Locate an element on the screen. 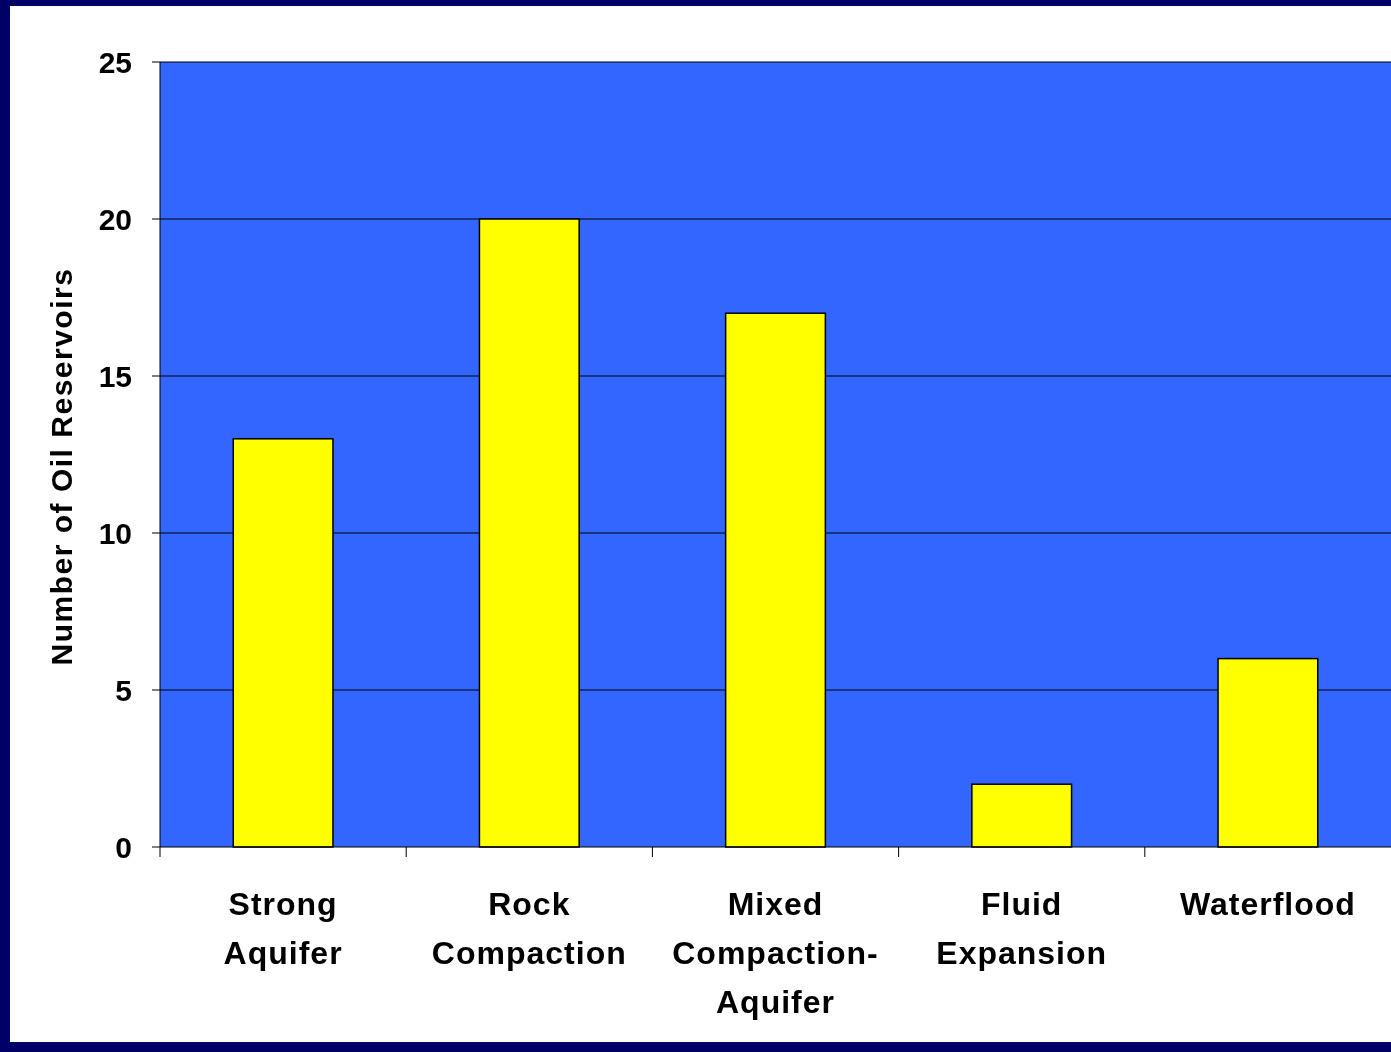 The height and width of the screenshot is (1052, 1391). y-tick-label: 25 is located at coordinates (115, 62).